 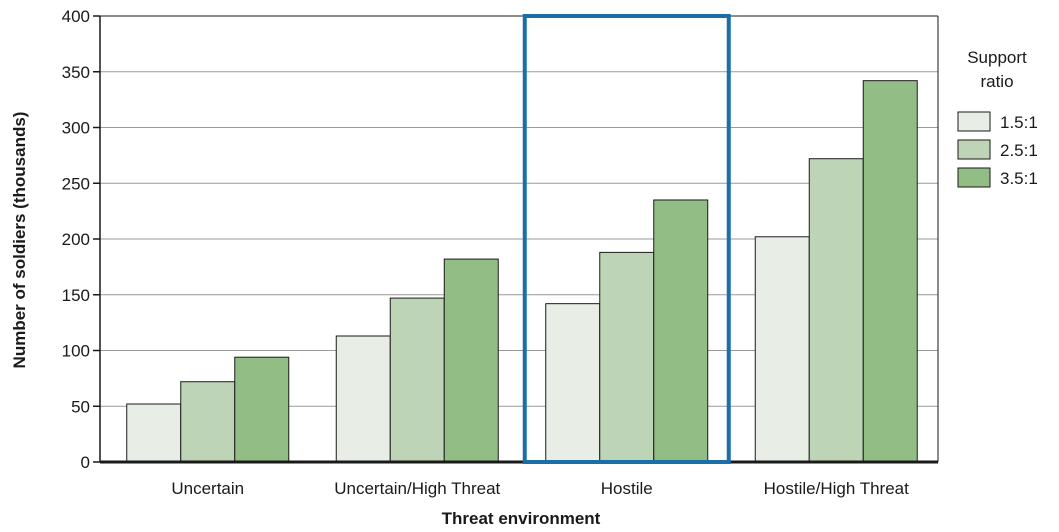 What do you see at coordinates (997, 57) in the screenshot?
I see `legend-title-line-1: Support` at bounding box center [997, 57].